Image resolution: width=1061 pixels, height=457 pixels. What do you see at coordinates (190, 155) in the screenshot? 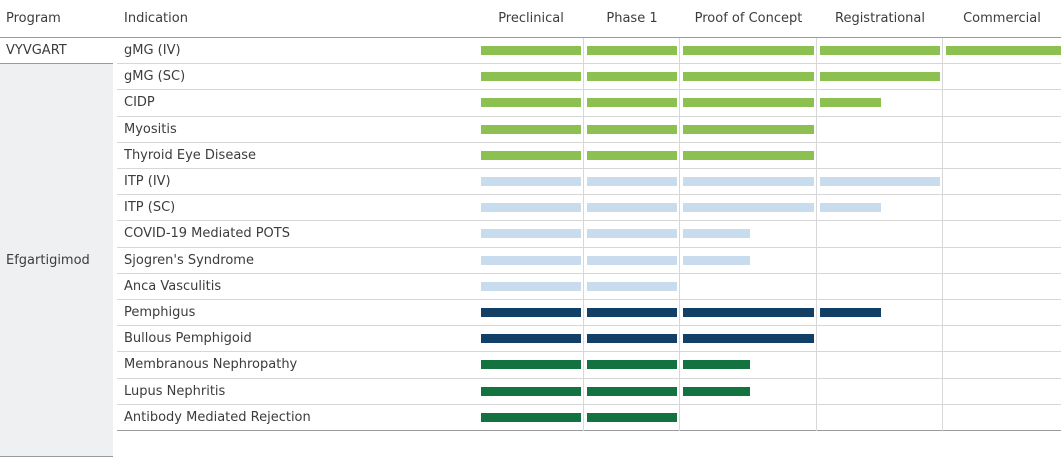
I see `indication-label: Thyroid Eye Disease` at bounding box center [190, 155].